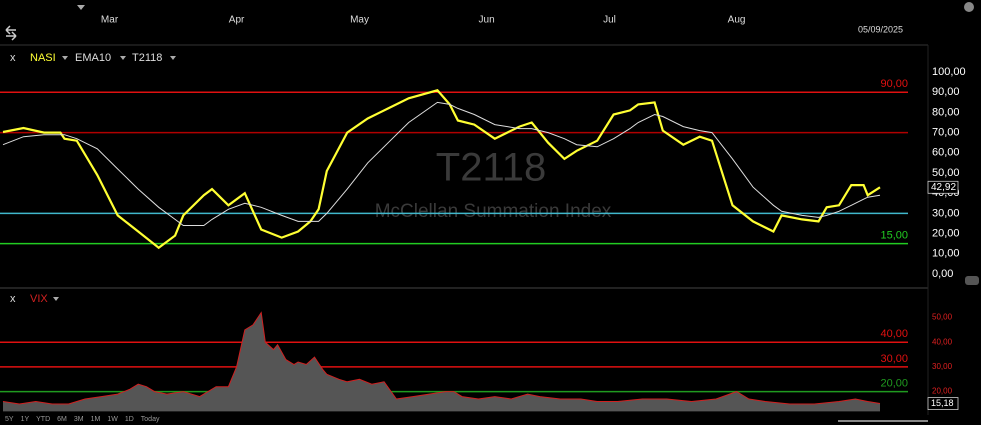 Image resolution: width=981 pixels, height=425 pixels. I want to click on y-tick-label: 70,00, so click(946, 133).